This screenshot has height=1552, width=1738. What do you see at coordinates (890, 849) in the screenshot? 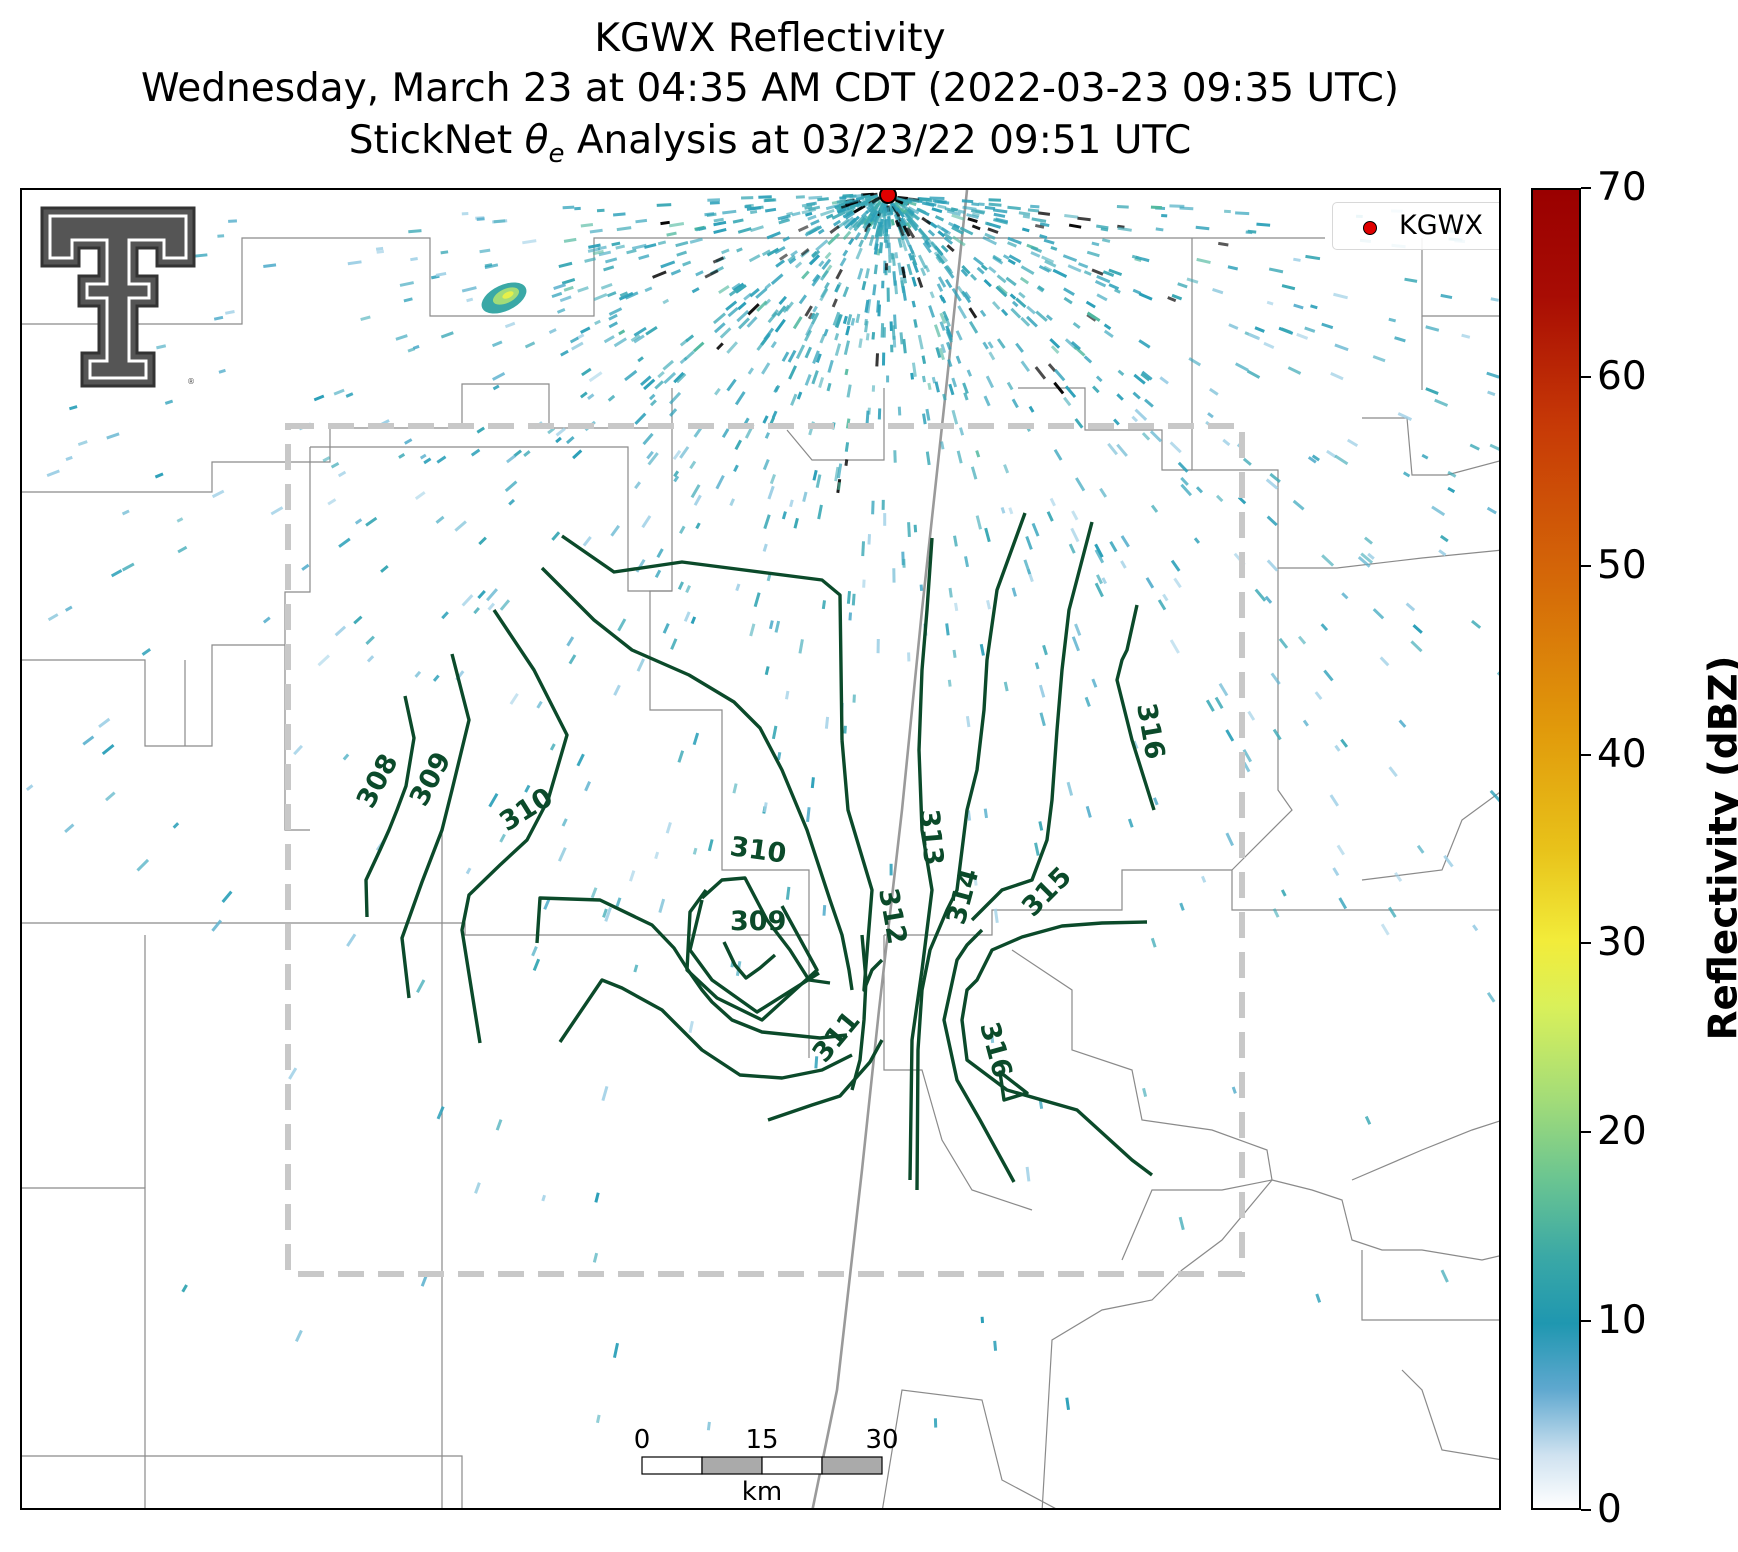
I see `highway` at bounding box center [890, 849].